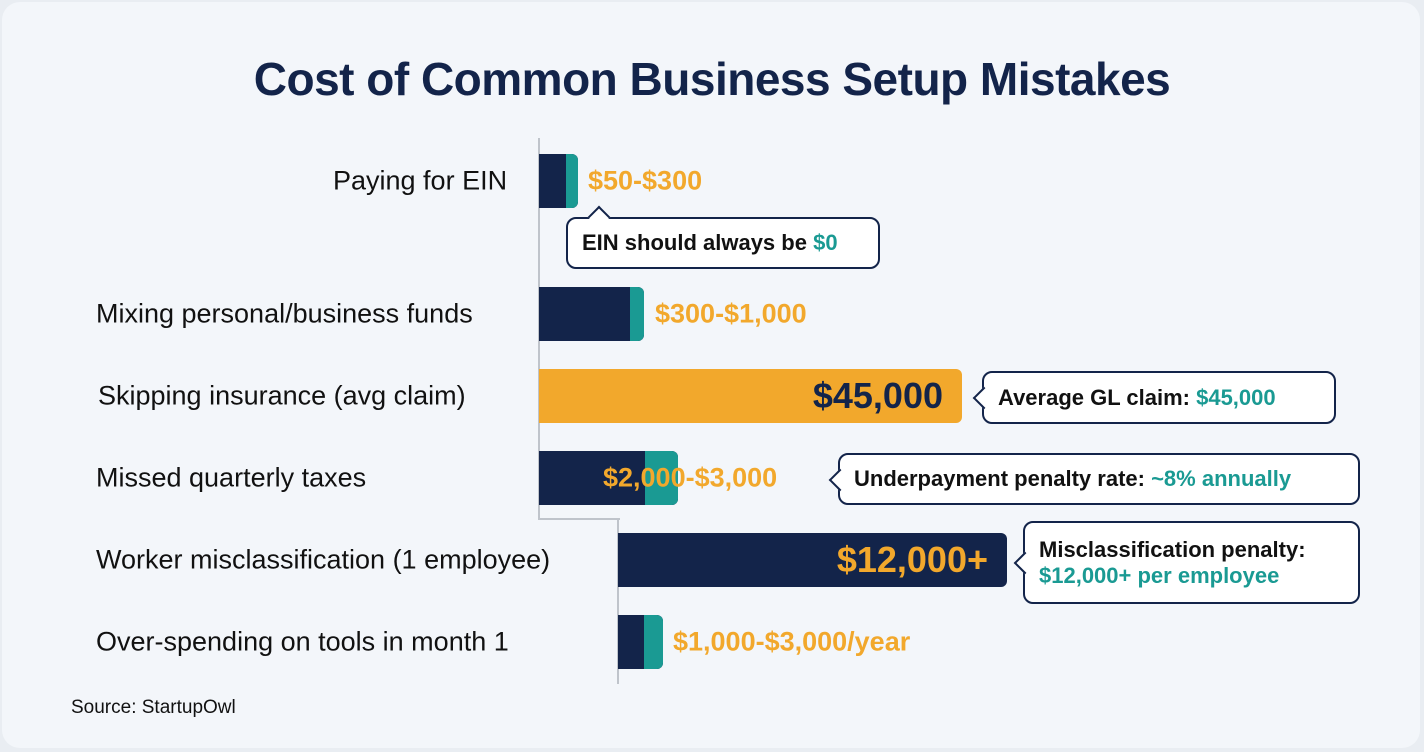 This screenshot has height=752, width=1424. I want to click on annotation-callout: Average GL claim: $45,000, so click(1159, 397).